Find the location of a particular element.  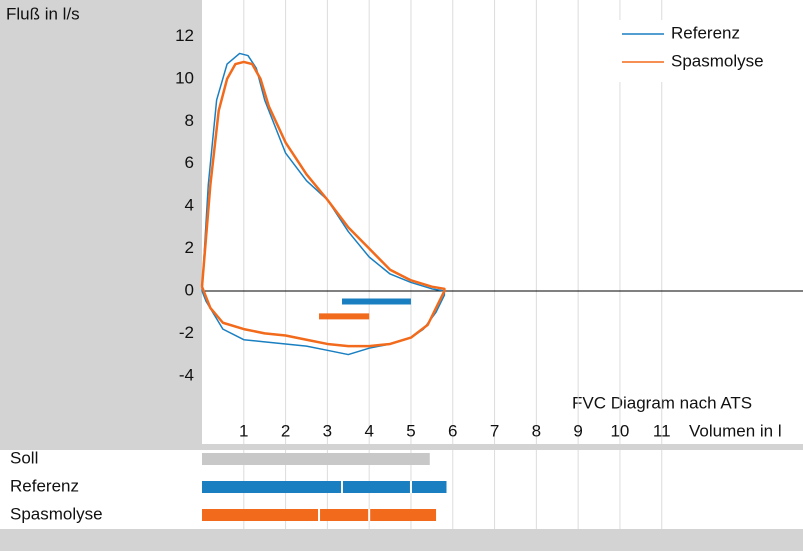

x-tick-label: 4 is located at coordinates (368, 430).